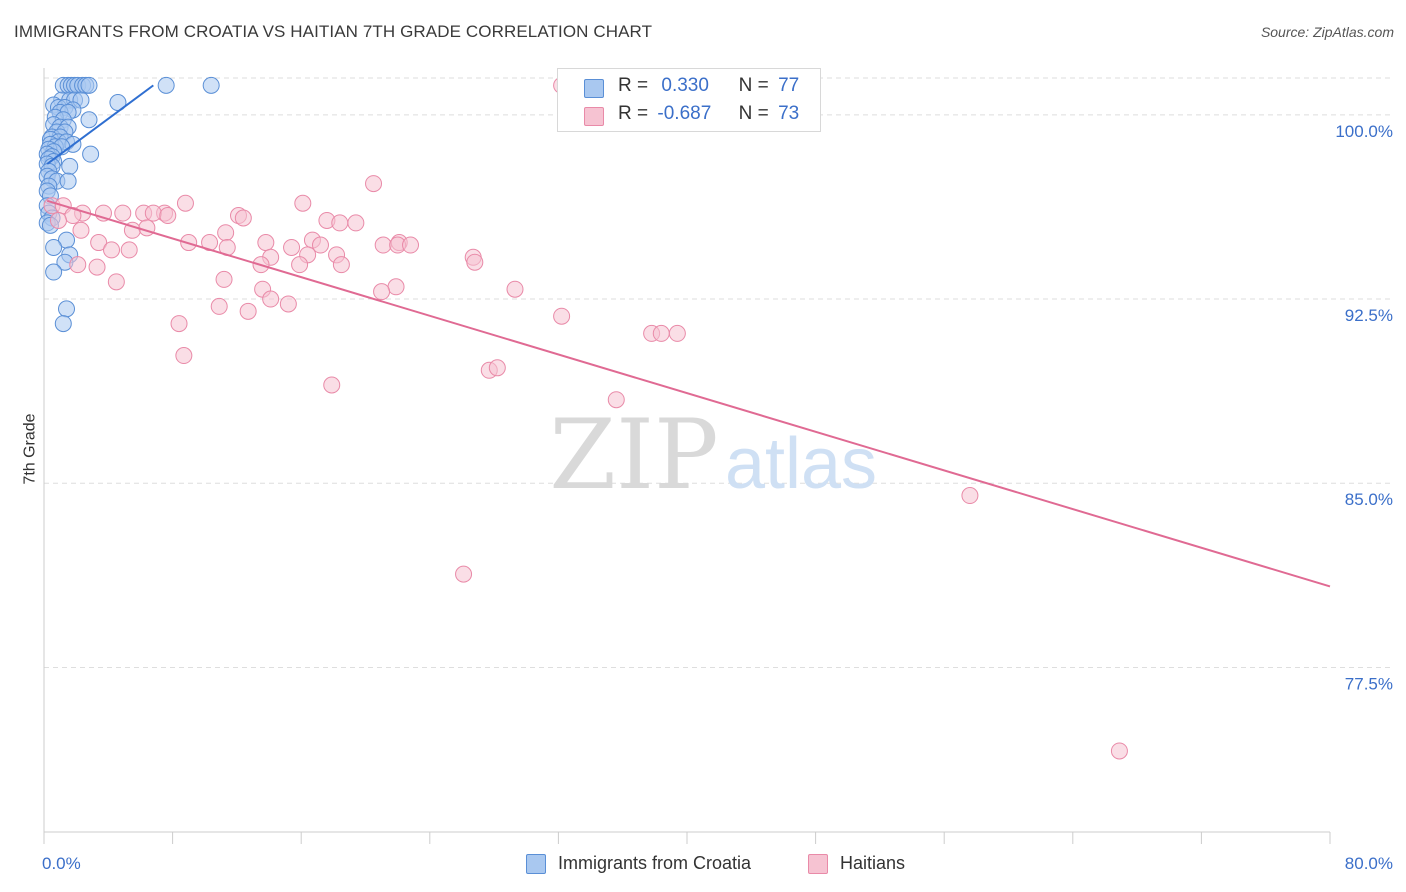  Describe the element at coordinates (30, 449) in the screenshot. I see `y-axis-label: 7th Grade` at that location.